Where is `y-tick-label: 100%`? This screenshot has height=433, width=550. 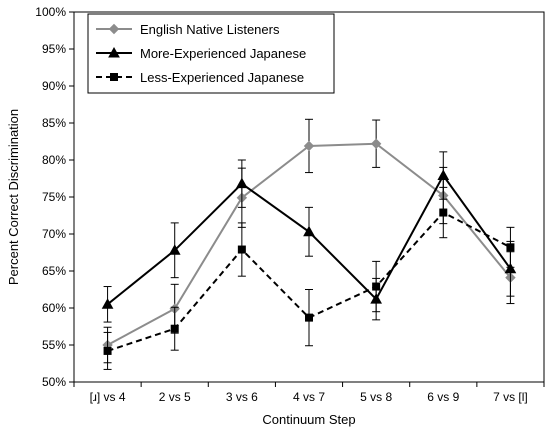
y-tick-label: 100% is located at coordinates (50, 12).